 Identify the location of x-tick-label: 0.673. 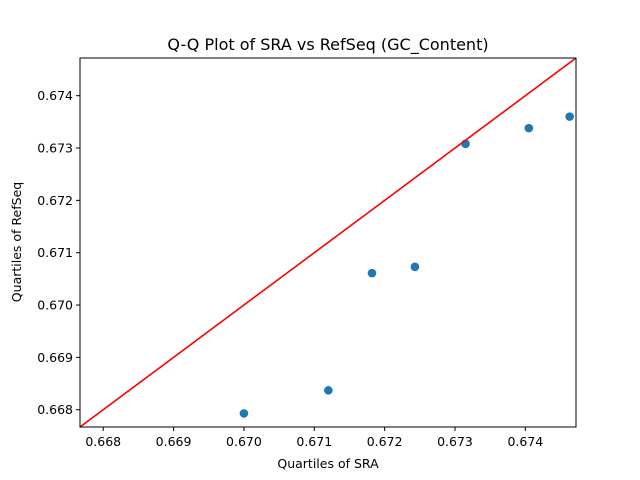
(455, 441).